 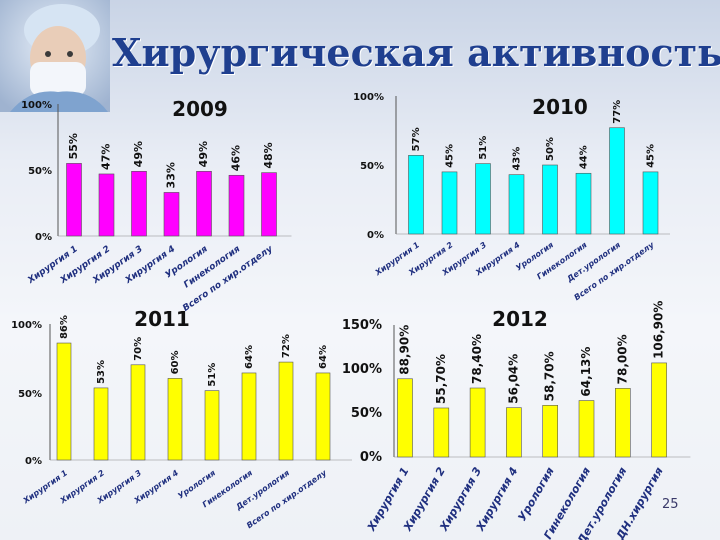 I want to click on value-label: 88,90%, so click(x=405, y=350).